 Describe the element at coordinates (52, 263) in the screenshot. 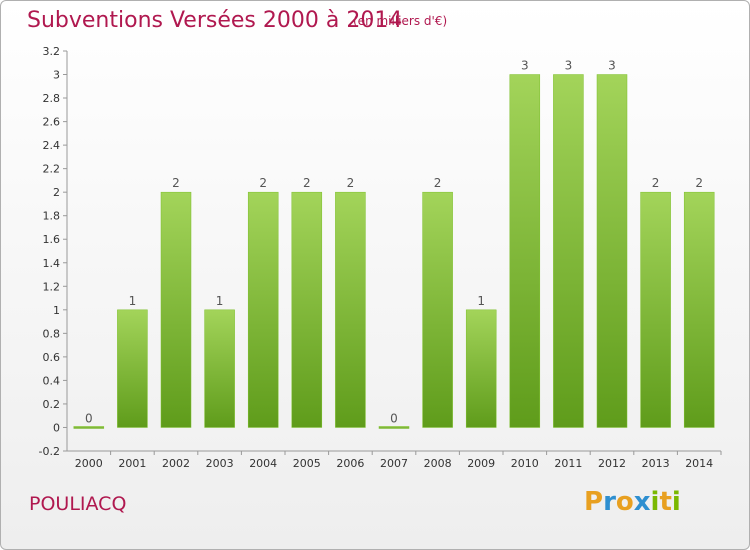

I see `y-tick-label: 1.4` at that location.